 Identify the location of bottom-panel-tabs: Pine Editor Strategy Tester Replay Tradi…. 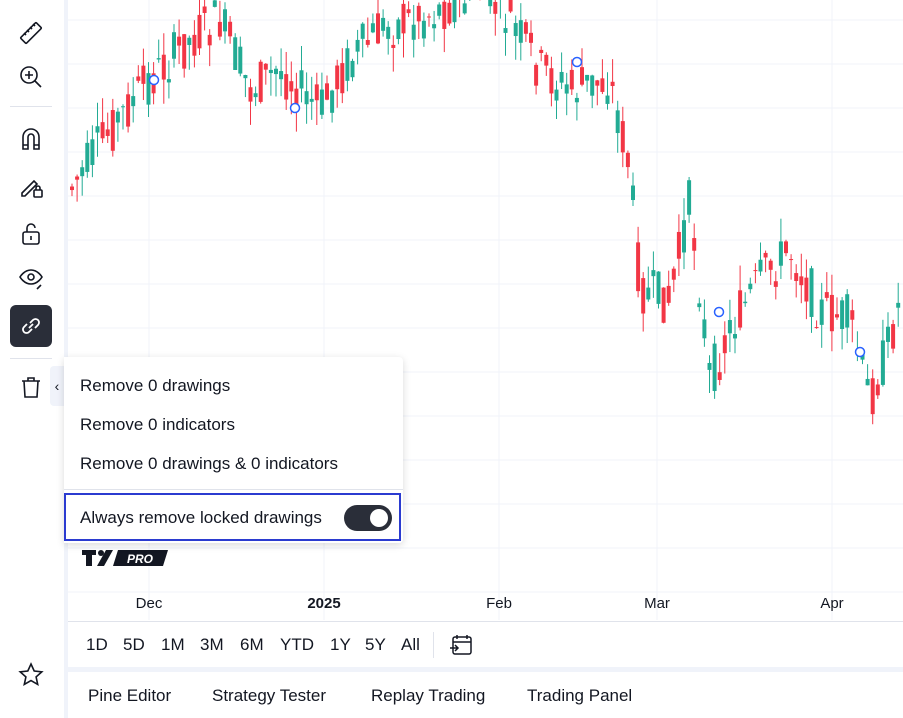
(485, 695).